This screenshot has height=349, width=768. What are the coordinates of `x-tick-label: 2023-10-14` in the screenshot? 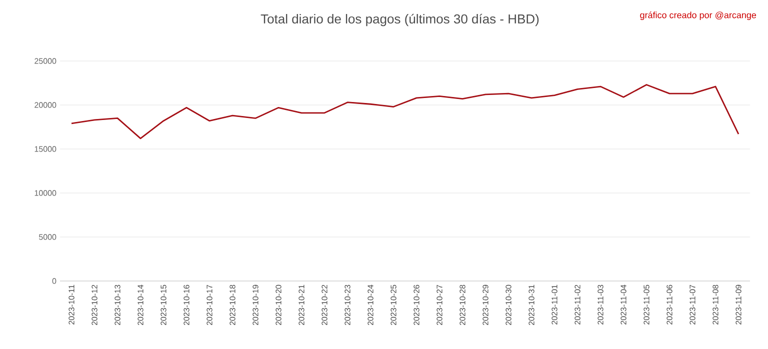 It's located at (141, 305).